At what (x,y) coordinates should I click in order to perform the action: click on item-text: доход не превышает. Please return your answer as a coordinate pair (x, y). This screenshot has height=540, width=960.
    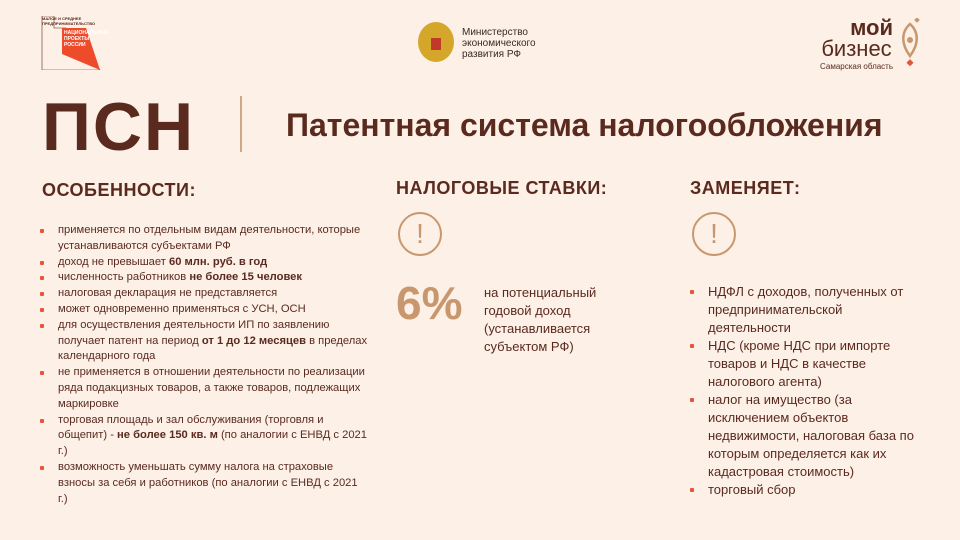
    Looking at the image, I should click on (113, 261).